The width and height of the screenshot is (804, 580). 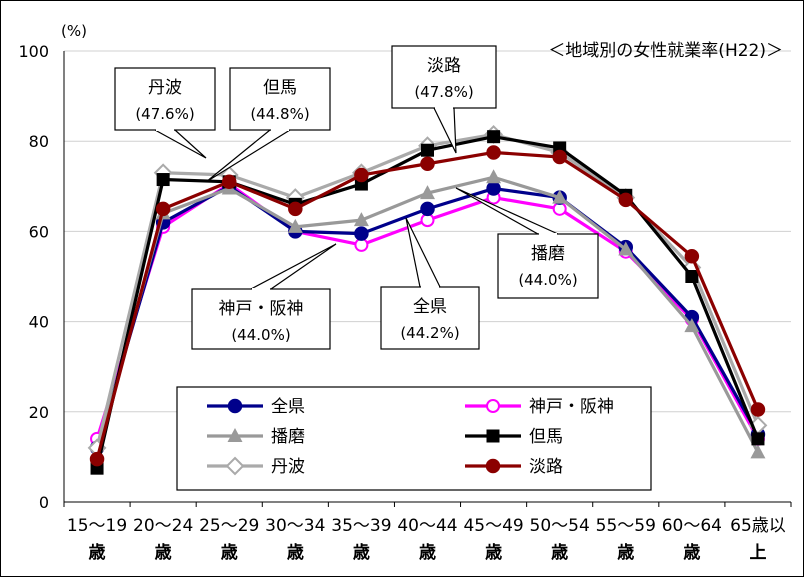 I want to click on legend-box, so click(x=414, y=438).